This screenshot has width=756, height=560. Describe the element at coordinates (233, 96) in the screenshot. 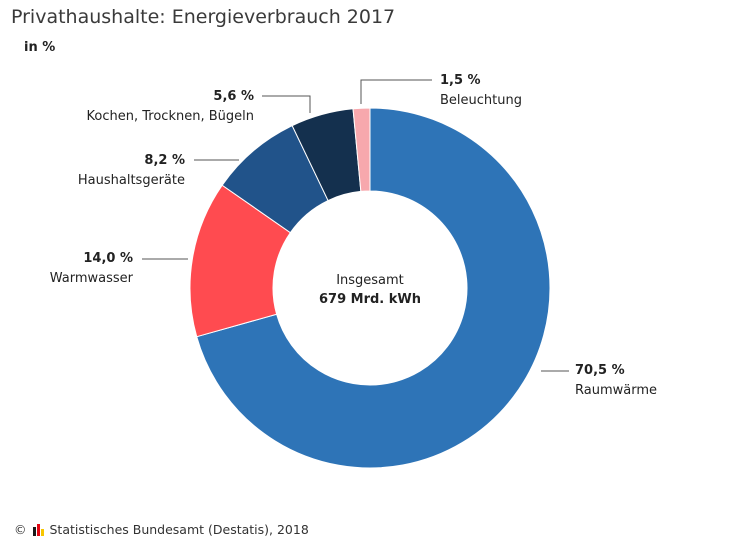

I see `slice-value-label-4: 5,6 %` at that location.